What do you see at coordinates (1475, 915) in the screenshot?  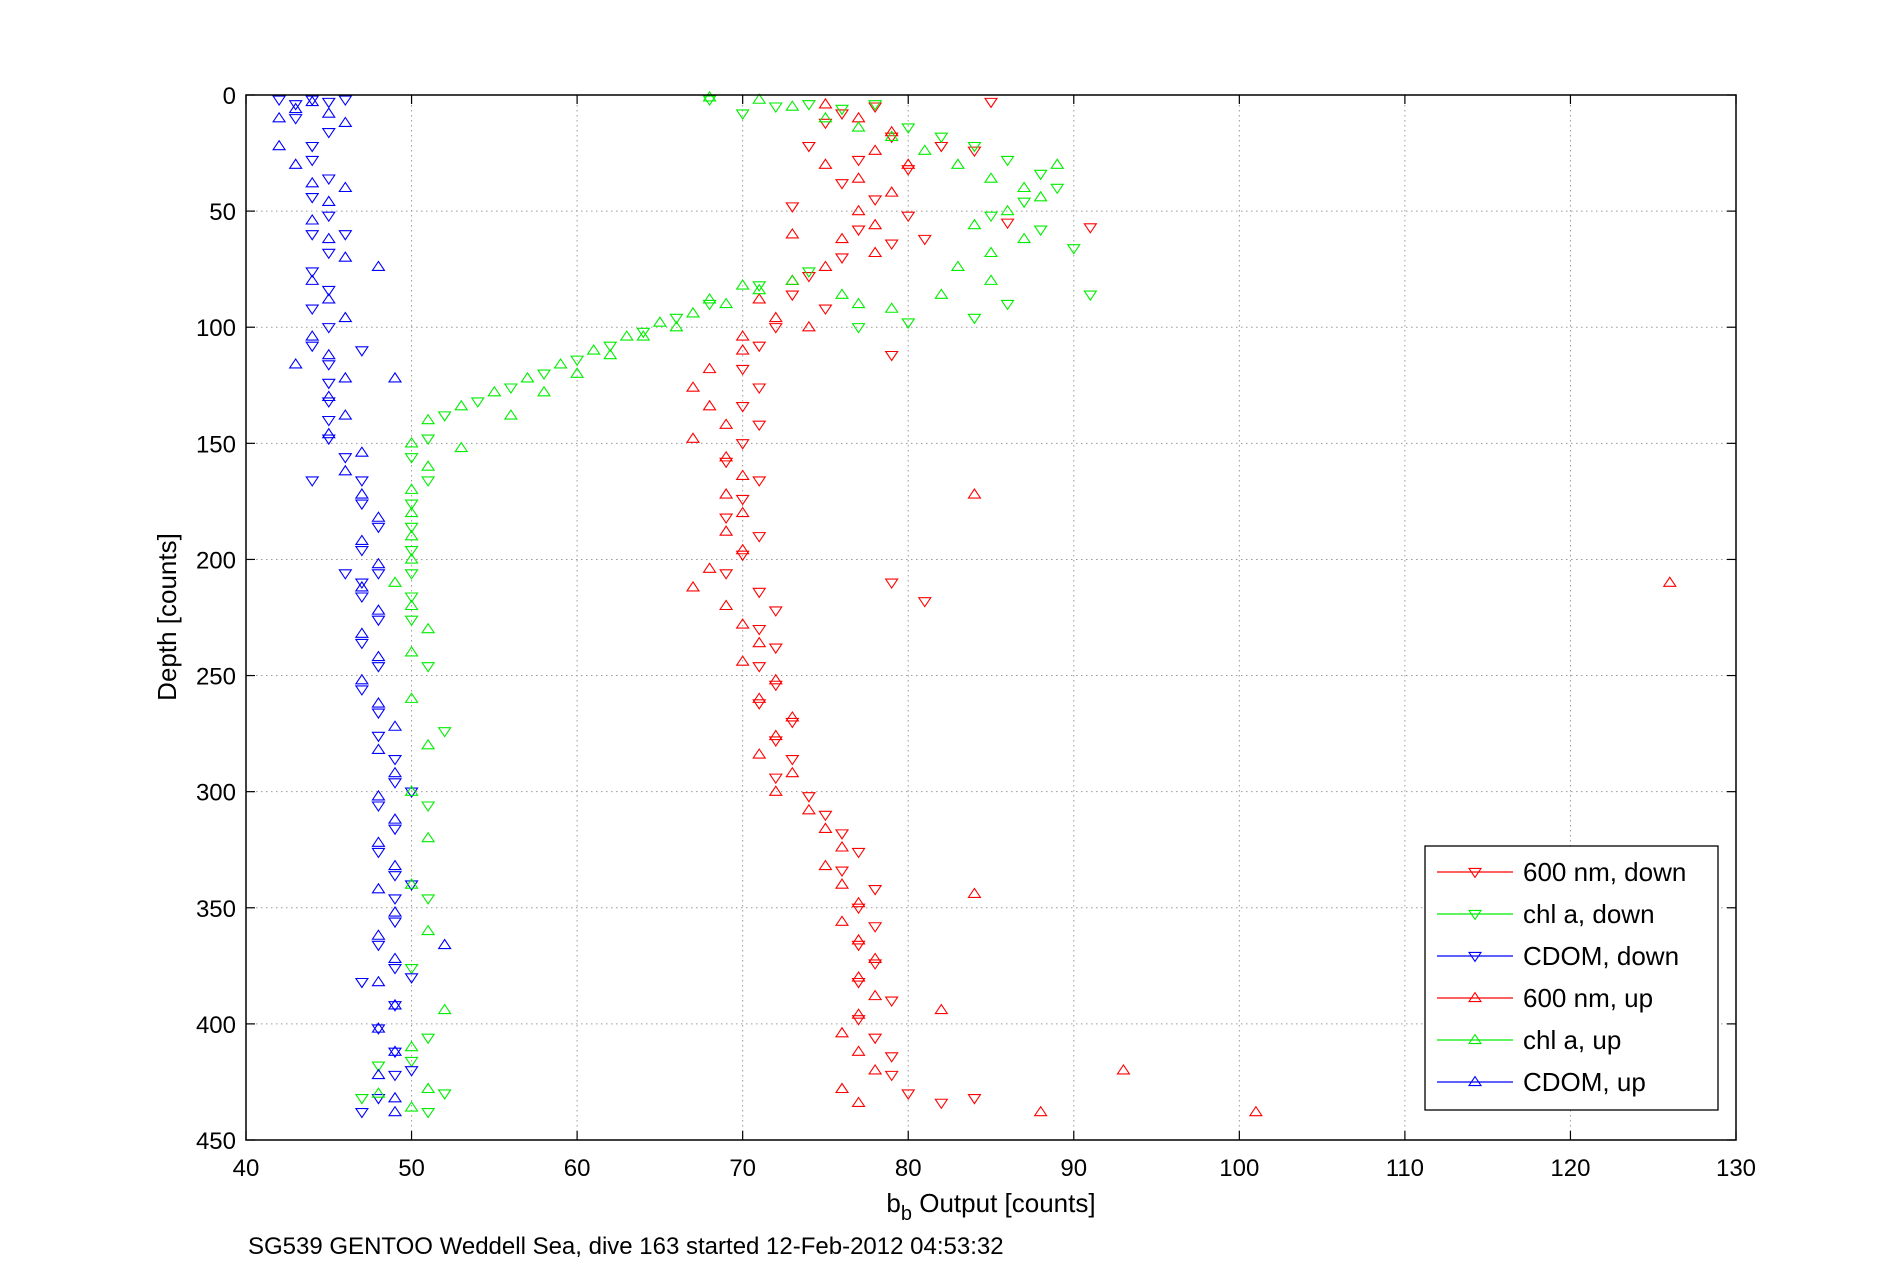 I see `legend-marker` at bounding box center [1475, 915].